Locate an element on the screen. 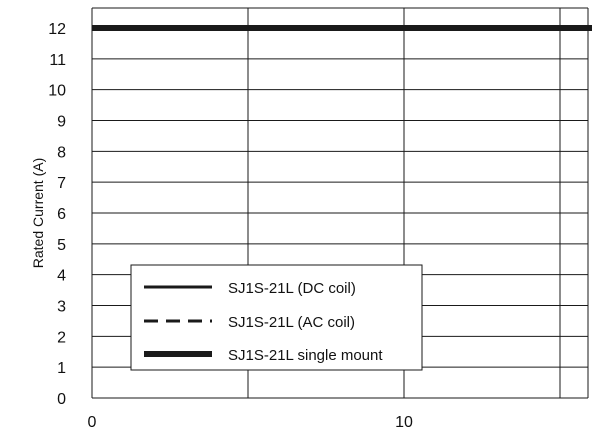 Image resolution: width=592 pixels, height=434 pixels. y-axis-label: Rated Current (A) is located at coordinates (38, 213).